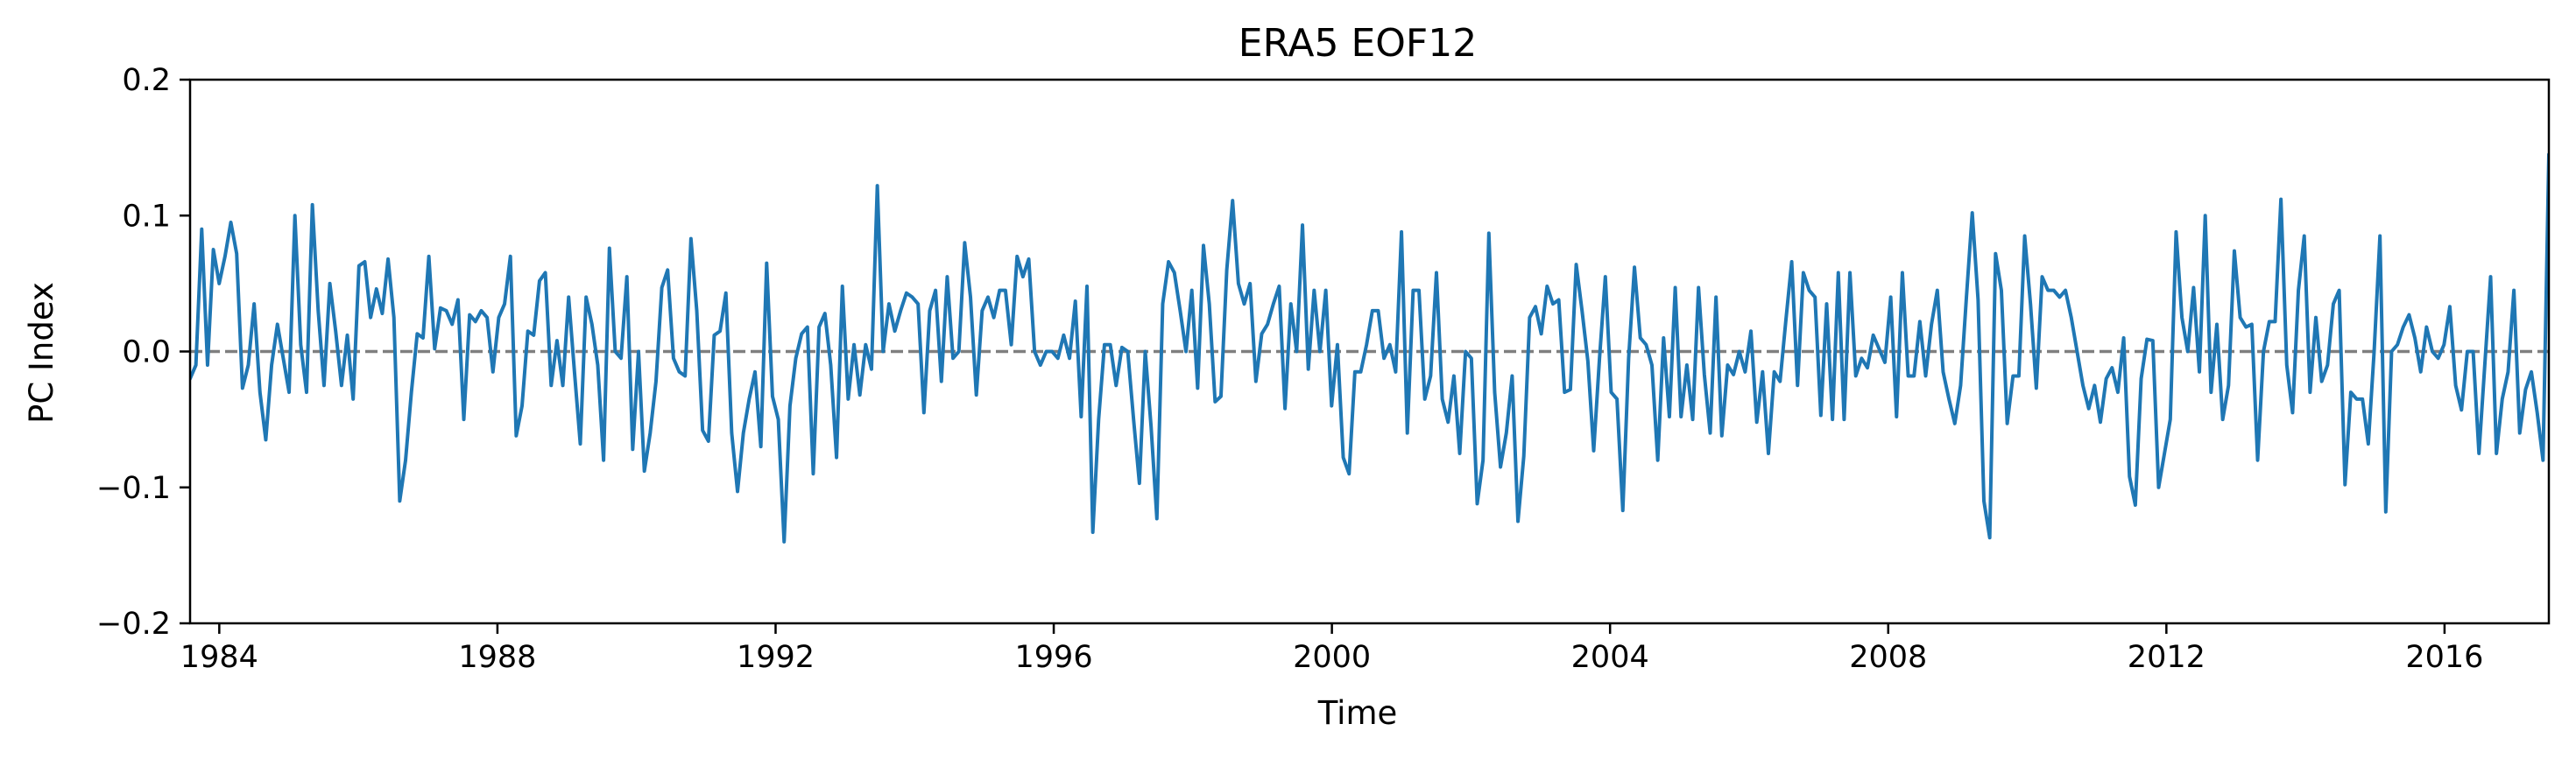 This screenshot has width=2576, height=759. What do you see at coordinates (133, 488) in the screenshot?
I see `y-tick-label: −0.1` at bounding box center [133, 488].